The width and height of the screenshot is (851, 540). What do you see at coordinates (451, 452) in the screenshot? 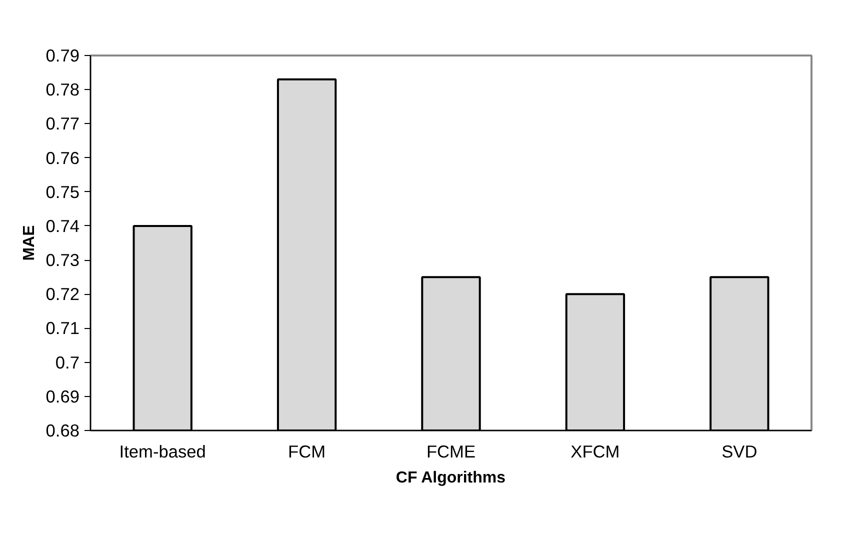
I see `x-tick-label: FCME` at bounding box center [451, 452].